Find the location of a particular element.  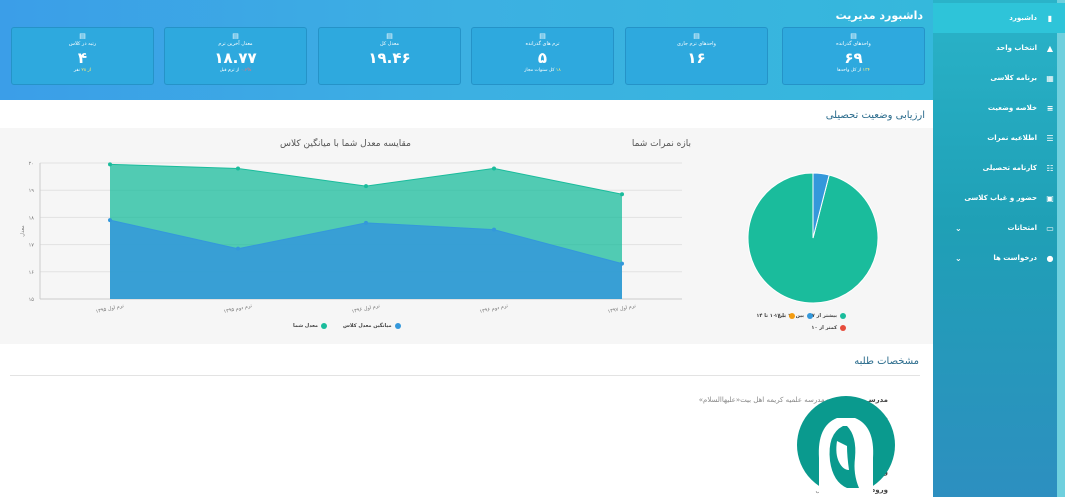

area-chart-title: مقایسه معدل شما با میانگین کلاس is located at coordinates (345, 144).